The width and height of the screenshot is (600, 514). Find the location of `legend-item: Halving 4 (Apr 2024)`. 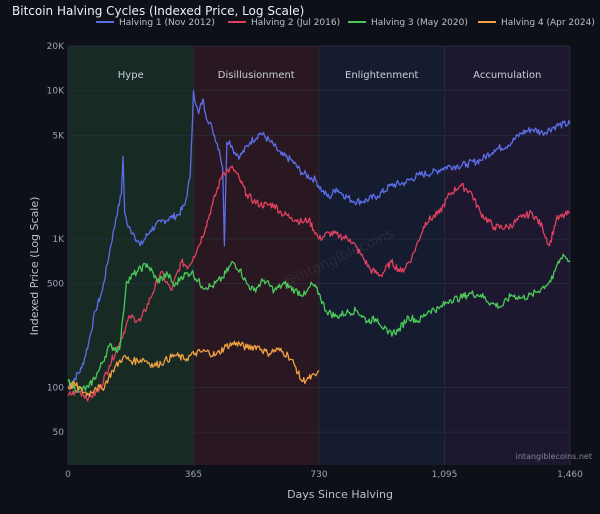

legend-item: Halving 4 (Apr 2024) is located at coordinates (536, 23).